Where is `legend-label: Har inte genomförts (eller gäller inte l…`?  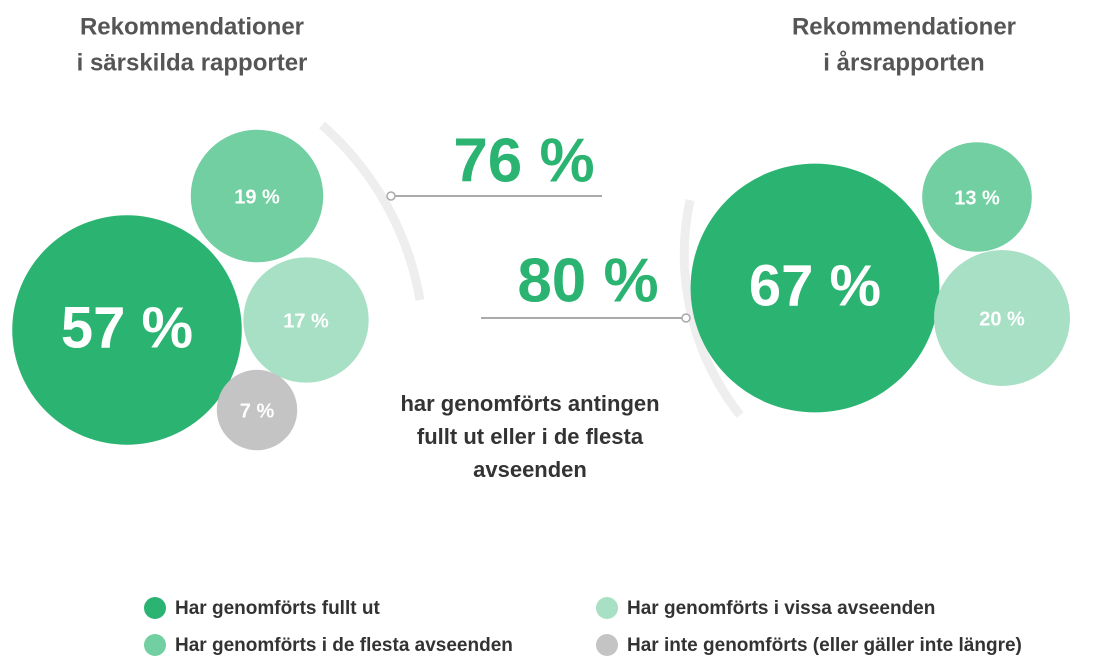
legend-label: Har inte genomförts (eller gäller inte l… is located at coordinates (824, 645).